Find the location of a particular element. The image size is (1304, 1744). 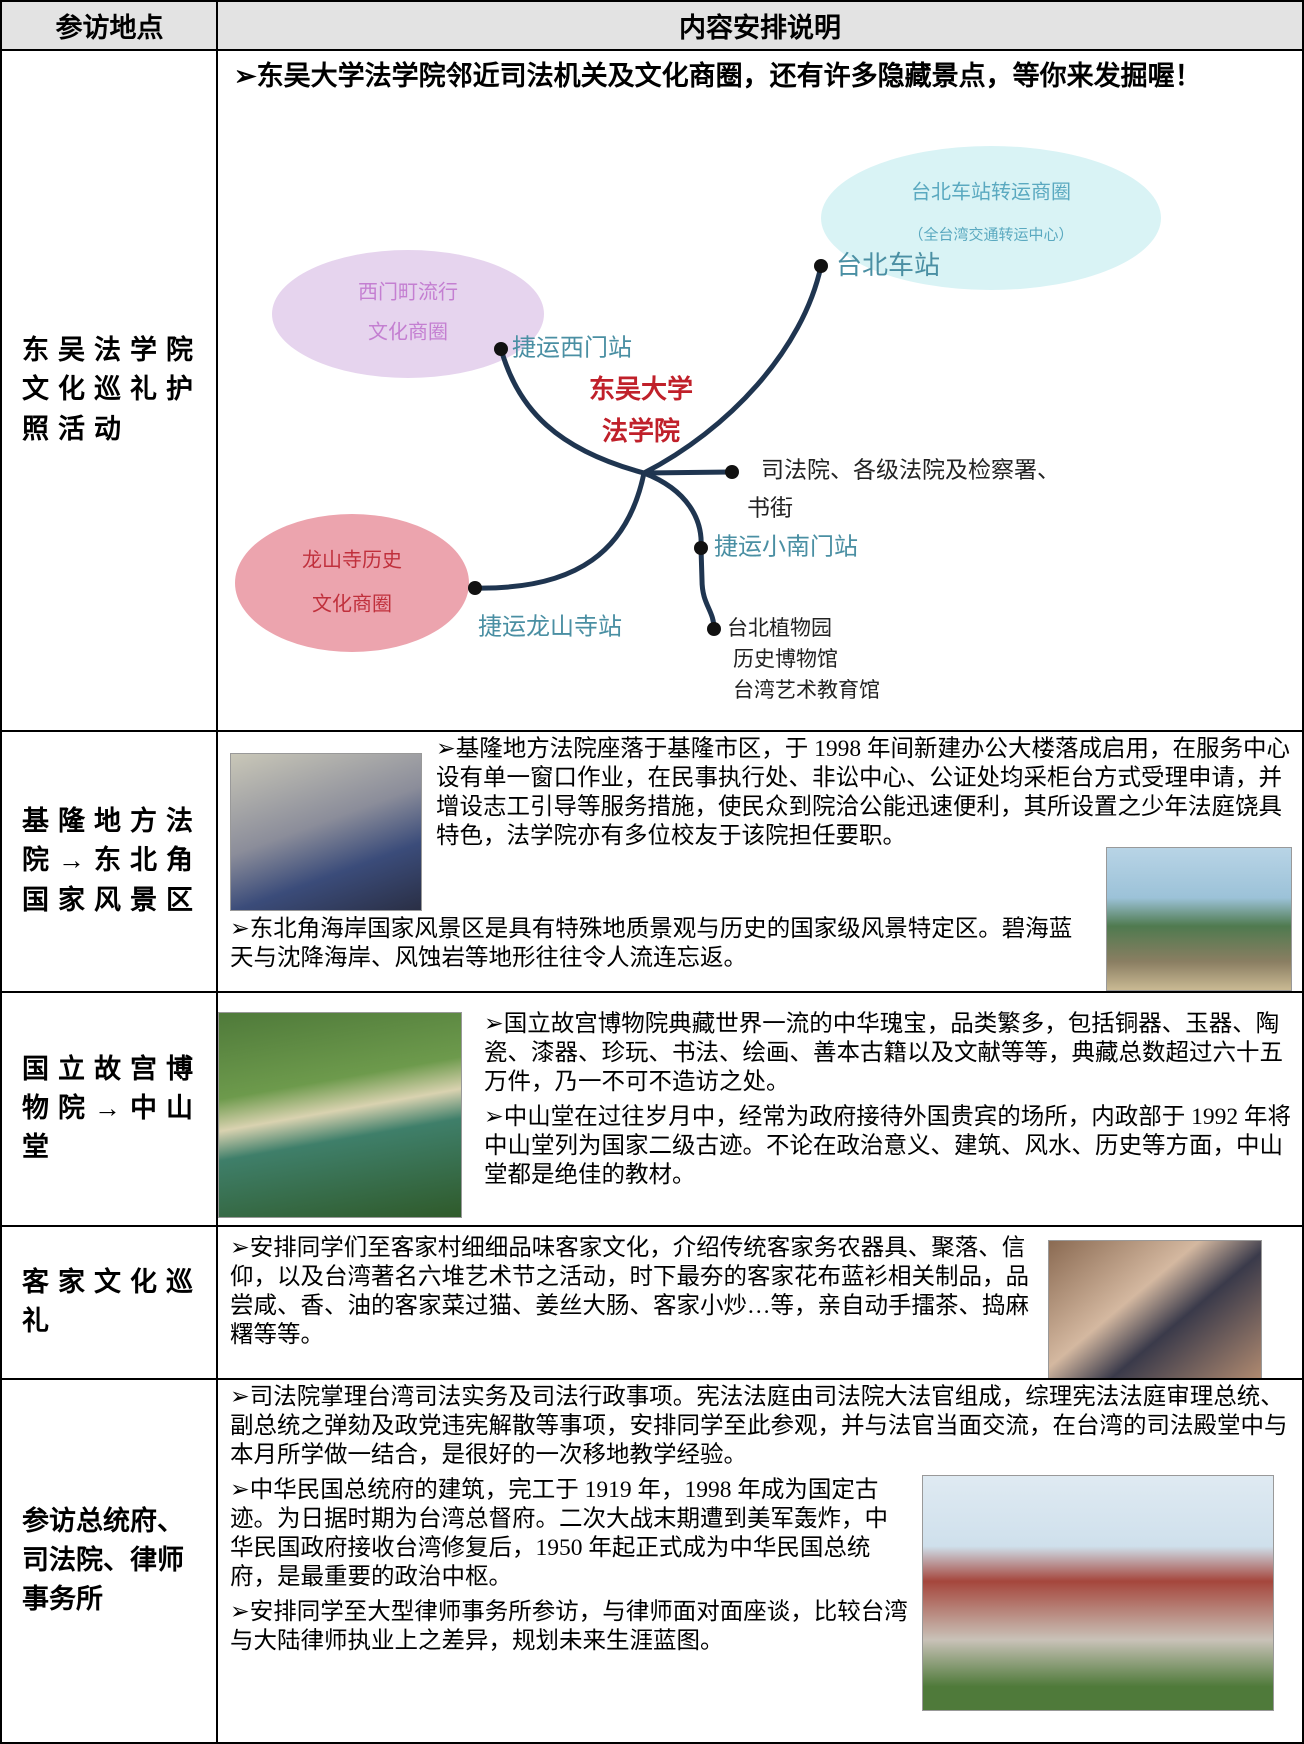

place-text: 参访总统府、司法院、律师事务所 is located at coordinates (103, 1560).